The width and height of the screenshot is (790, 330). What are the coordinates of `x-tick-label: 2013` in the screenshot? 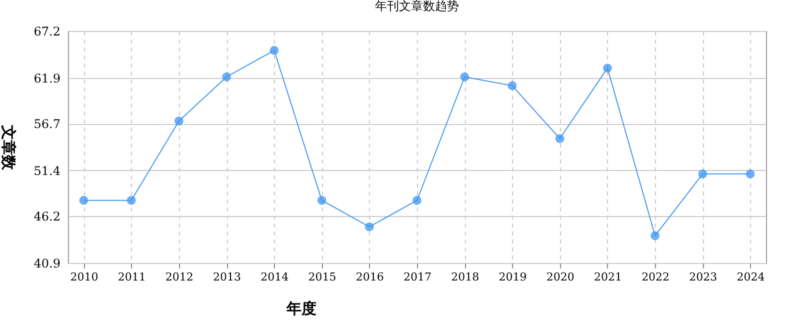 It's located at (227, 277).